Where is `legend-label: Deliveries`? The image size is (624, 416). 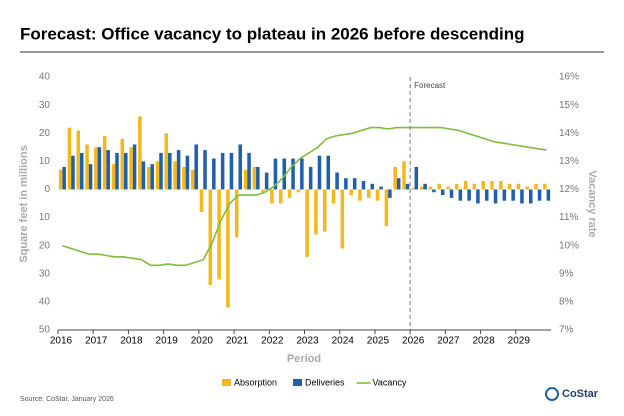
legend-label: Deliveries is located at coordinates (325, 382).